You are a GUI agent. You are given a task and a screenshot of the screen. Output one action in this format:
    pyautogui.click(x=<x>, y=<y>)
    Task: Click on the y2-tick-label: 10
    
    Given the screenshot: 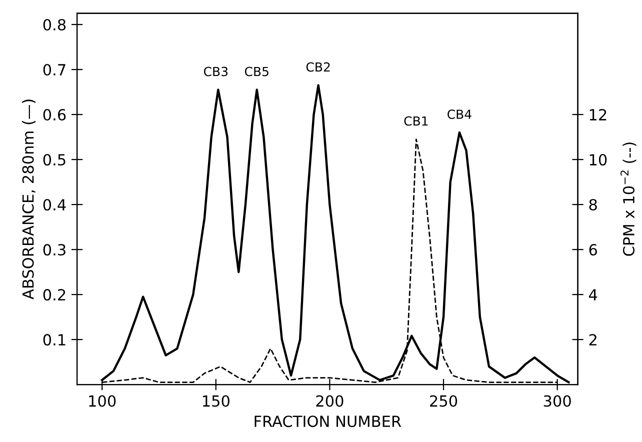 What is the action you would take?
    pyautogui.click(x=598, y=160)
    